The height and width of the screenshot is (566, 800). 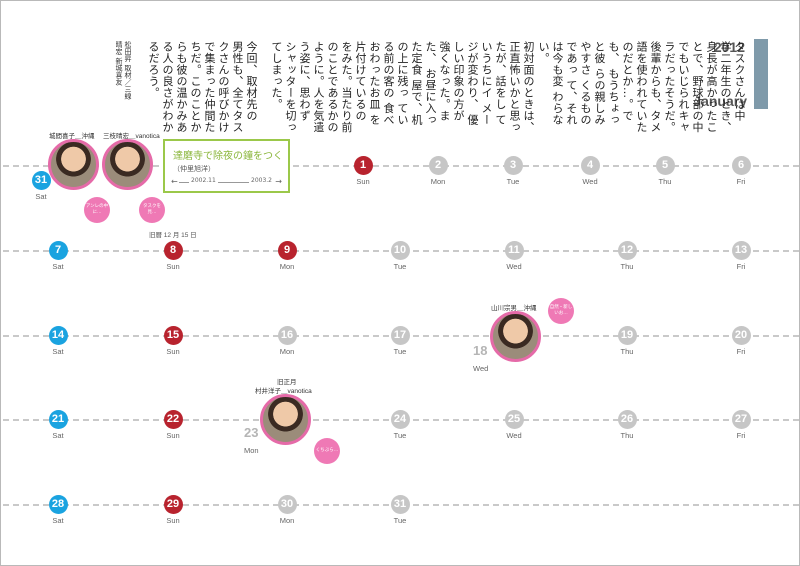 What do you see at coordinates (304, 81) in the screenshot?
I see `story-line: う姿に、思わず` at bounding box center [304, 81].